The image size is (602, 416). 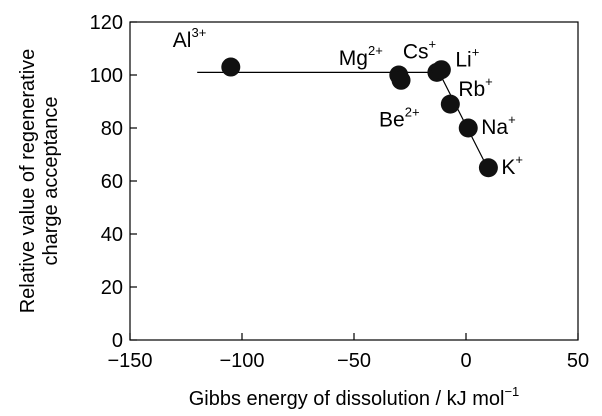 What do you see at coordinates (28, 181) in the screenshot?
I see `y-axis-title-line-1: Relative value of regenerative` at bounding box center [28, 181].